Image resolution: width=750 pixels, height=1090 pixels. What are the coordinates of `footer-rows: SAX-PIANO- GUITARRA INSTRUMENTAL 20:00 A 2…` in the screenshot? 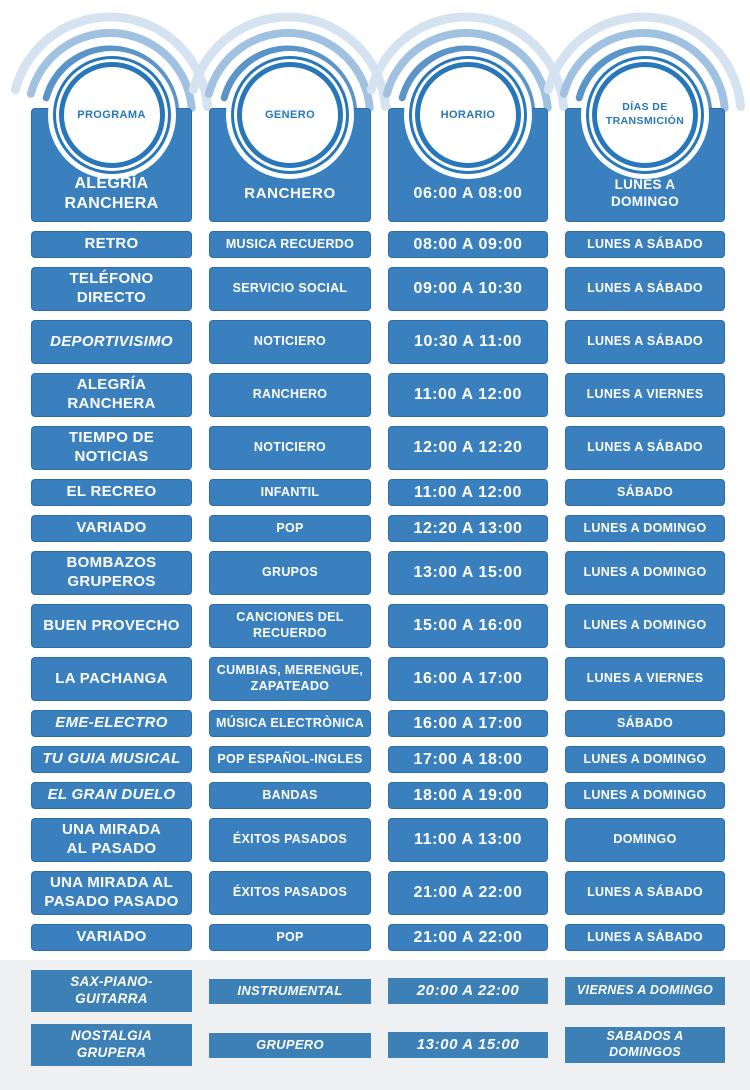 It's located at (375, 1018).